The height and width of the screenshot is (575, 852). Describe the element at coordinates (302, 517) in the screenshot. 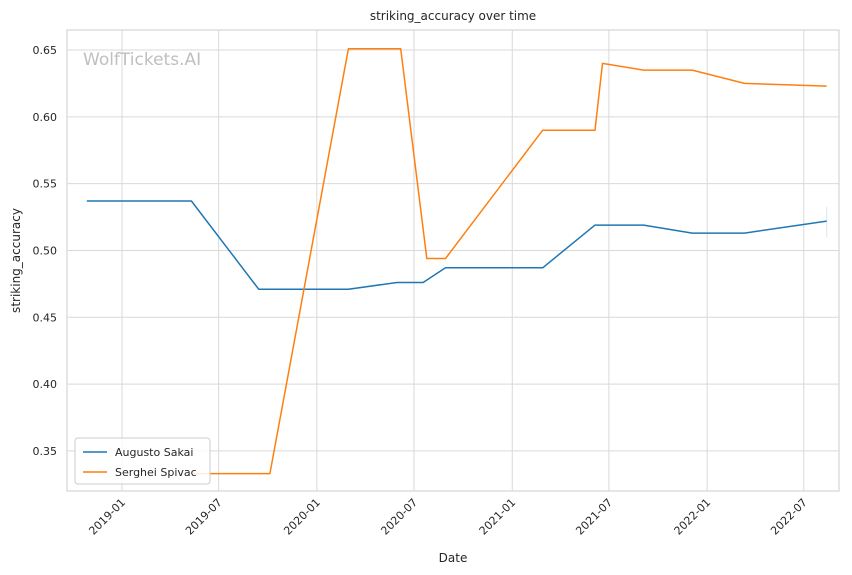

I see `x-tick-label: 2020-01` at that location.